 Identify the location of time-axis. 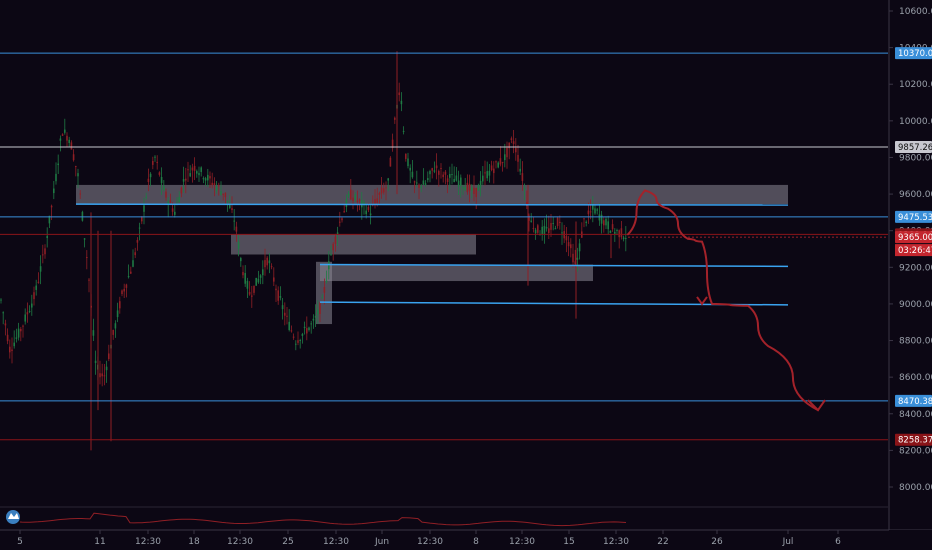
(466, 540).